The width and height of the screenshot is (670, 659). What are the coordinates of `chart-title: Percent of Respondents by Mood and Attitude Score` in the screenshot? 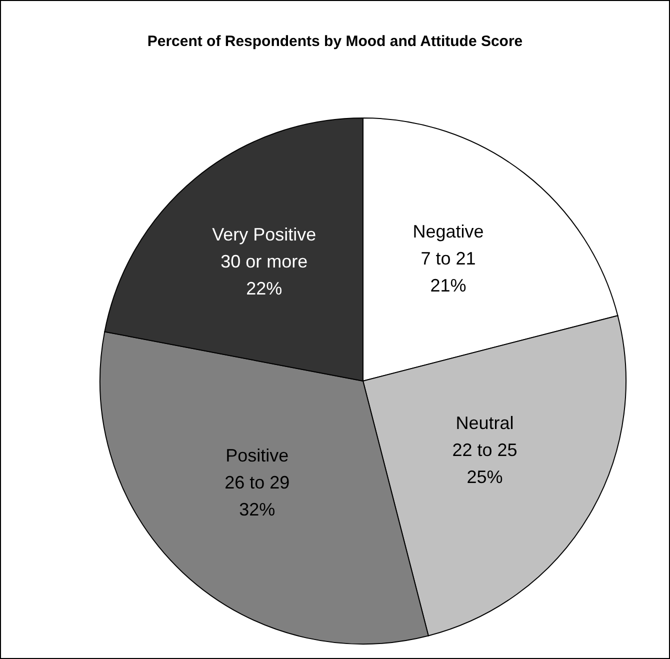 It's located at (335, 41).